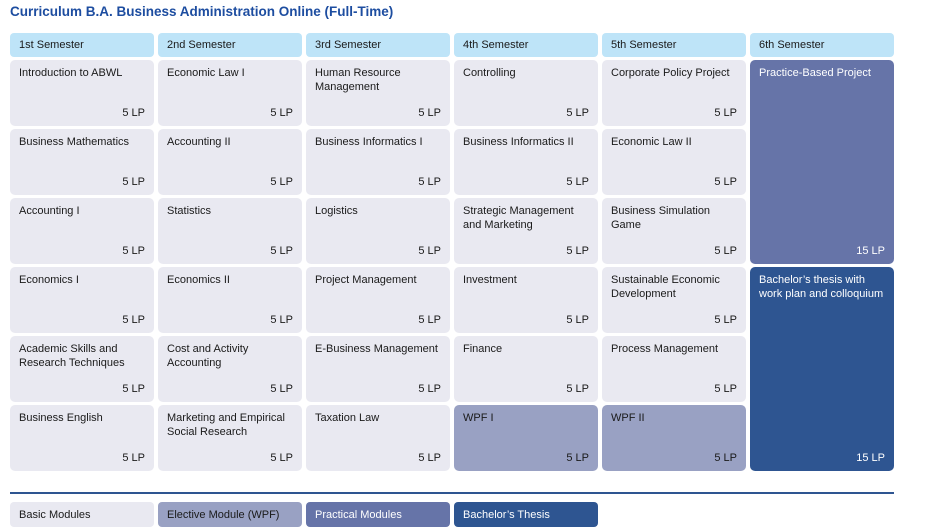 This screenshot has width=945, height=532. What do you see at coordinates (670, 73) in the screenshot?
I see `module-name: Corporate Policy Project` at bounding box center [670, 73].